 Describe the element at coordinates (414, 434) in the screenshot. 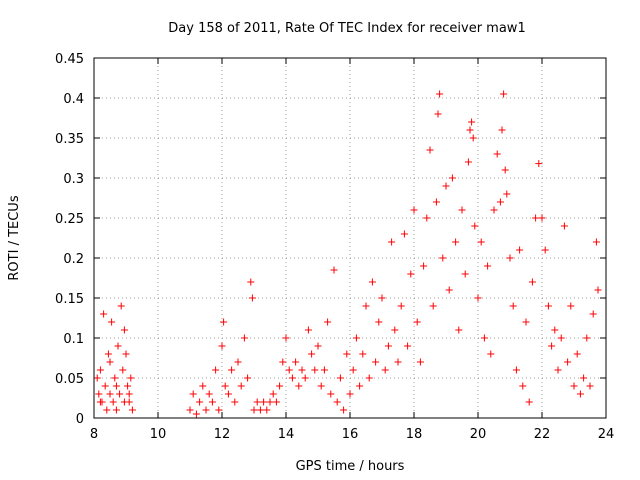

I see `x-tick-label: 18` at that location.